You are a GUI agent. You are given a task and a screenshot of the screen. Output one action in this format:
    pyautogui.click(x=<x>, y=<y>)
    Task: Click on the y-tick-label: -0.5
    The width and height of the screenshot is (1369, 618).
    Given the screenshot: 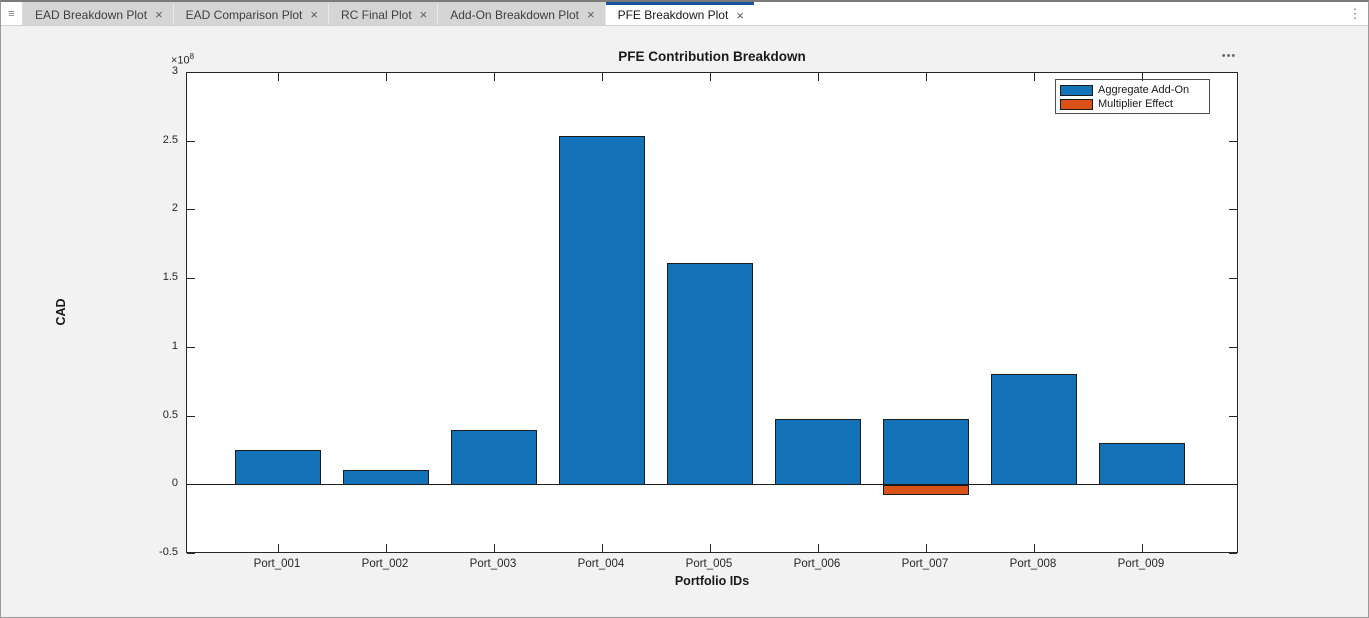 What is the action you would take?
    pyautogui.click(x=168, y=552)
    